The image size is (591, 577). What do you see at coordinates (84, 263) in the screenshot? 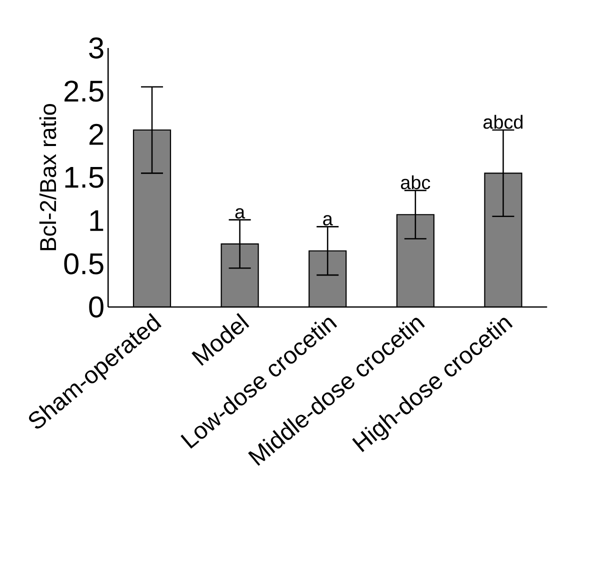
I see `y-tick-label: 0.5` at bounding box center [84, 263].